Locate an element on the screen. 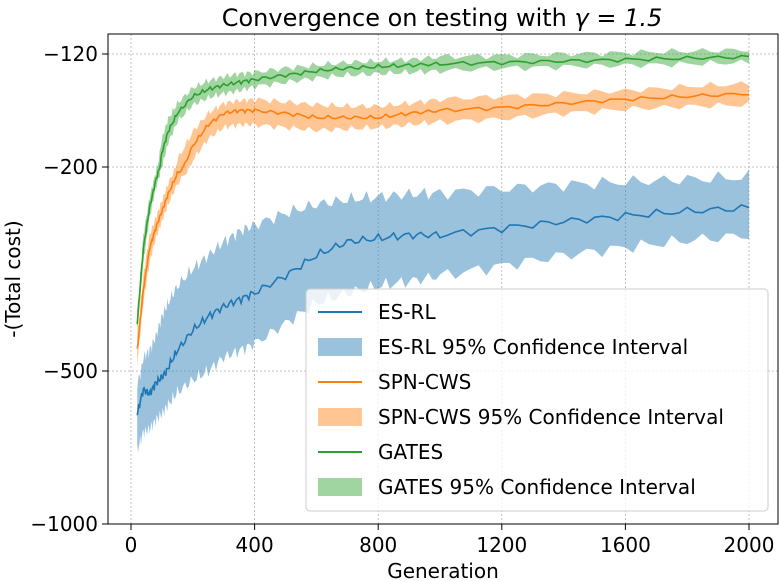 This screenshot has height=581, width=780. y-axis-label: -(Total cost) is located at coordinates (13, 278).